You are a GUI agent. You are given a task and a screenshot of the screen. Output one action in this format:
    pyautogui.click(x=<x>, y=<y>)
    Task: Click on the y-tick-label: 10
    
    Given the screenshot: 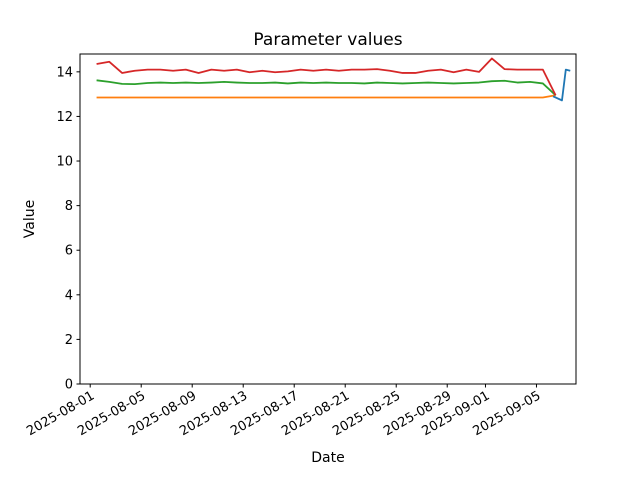 What is the action you would take?
    pyautogui.click(x=64, y=162)
    